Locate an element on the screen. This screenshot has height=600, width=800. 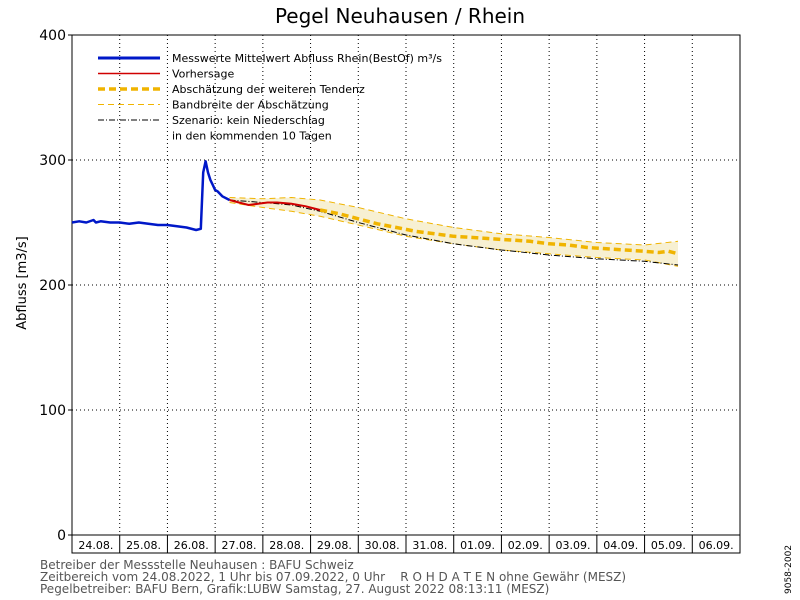
x-tick-label: 01.09. is located at coordinates (477, 545).